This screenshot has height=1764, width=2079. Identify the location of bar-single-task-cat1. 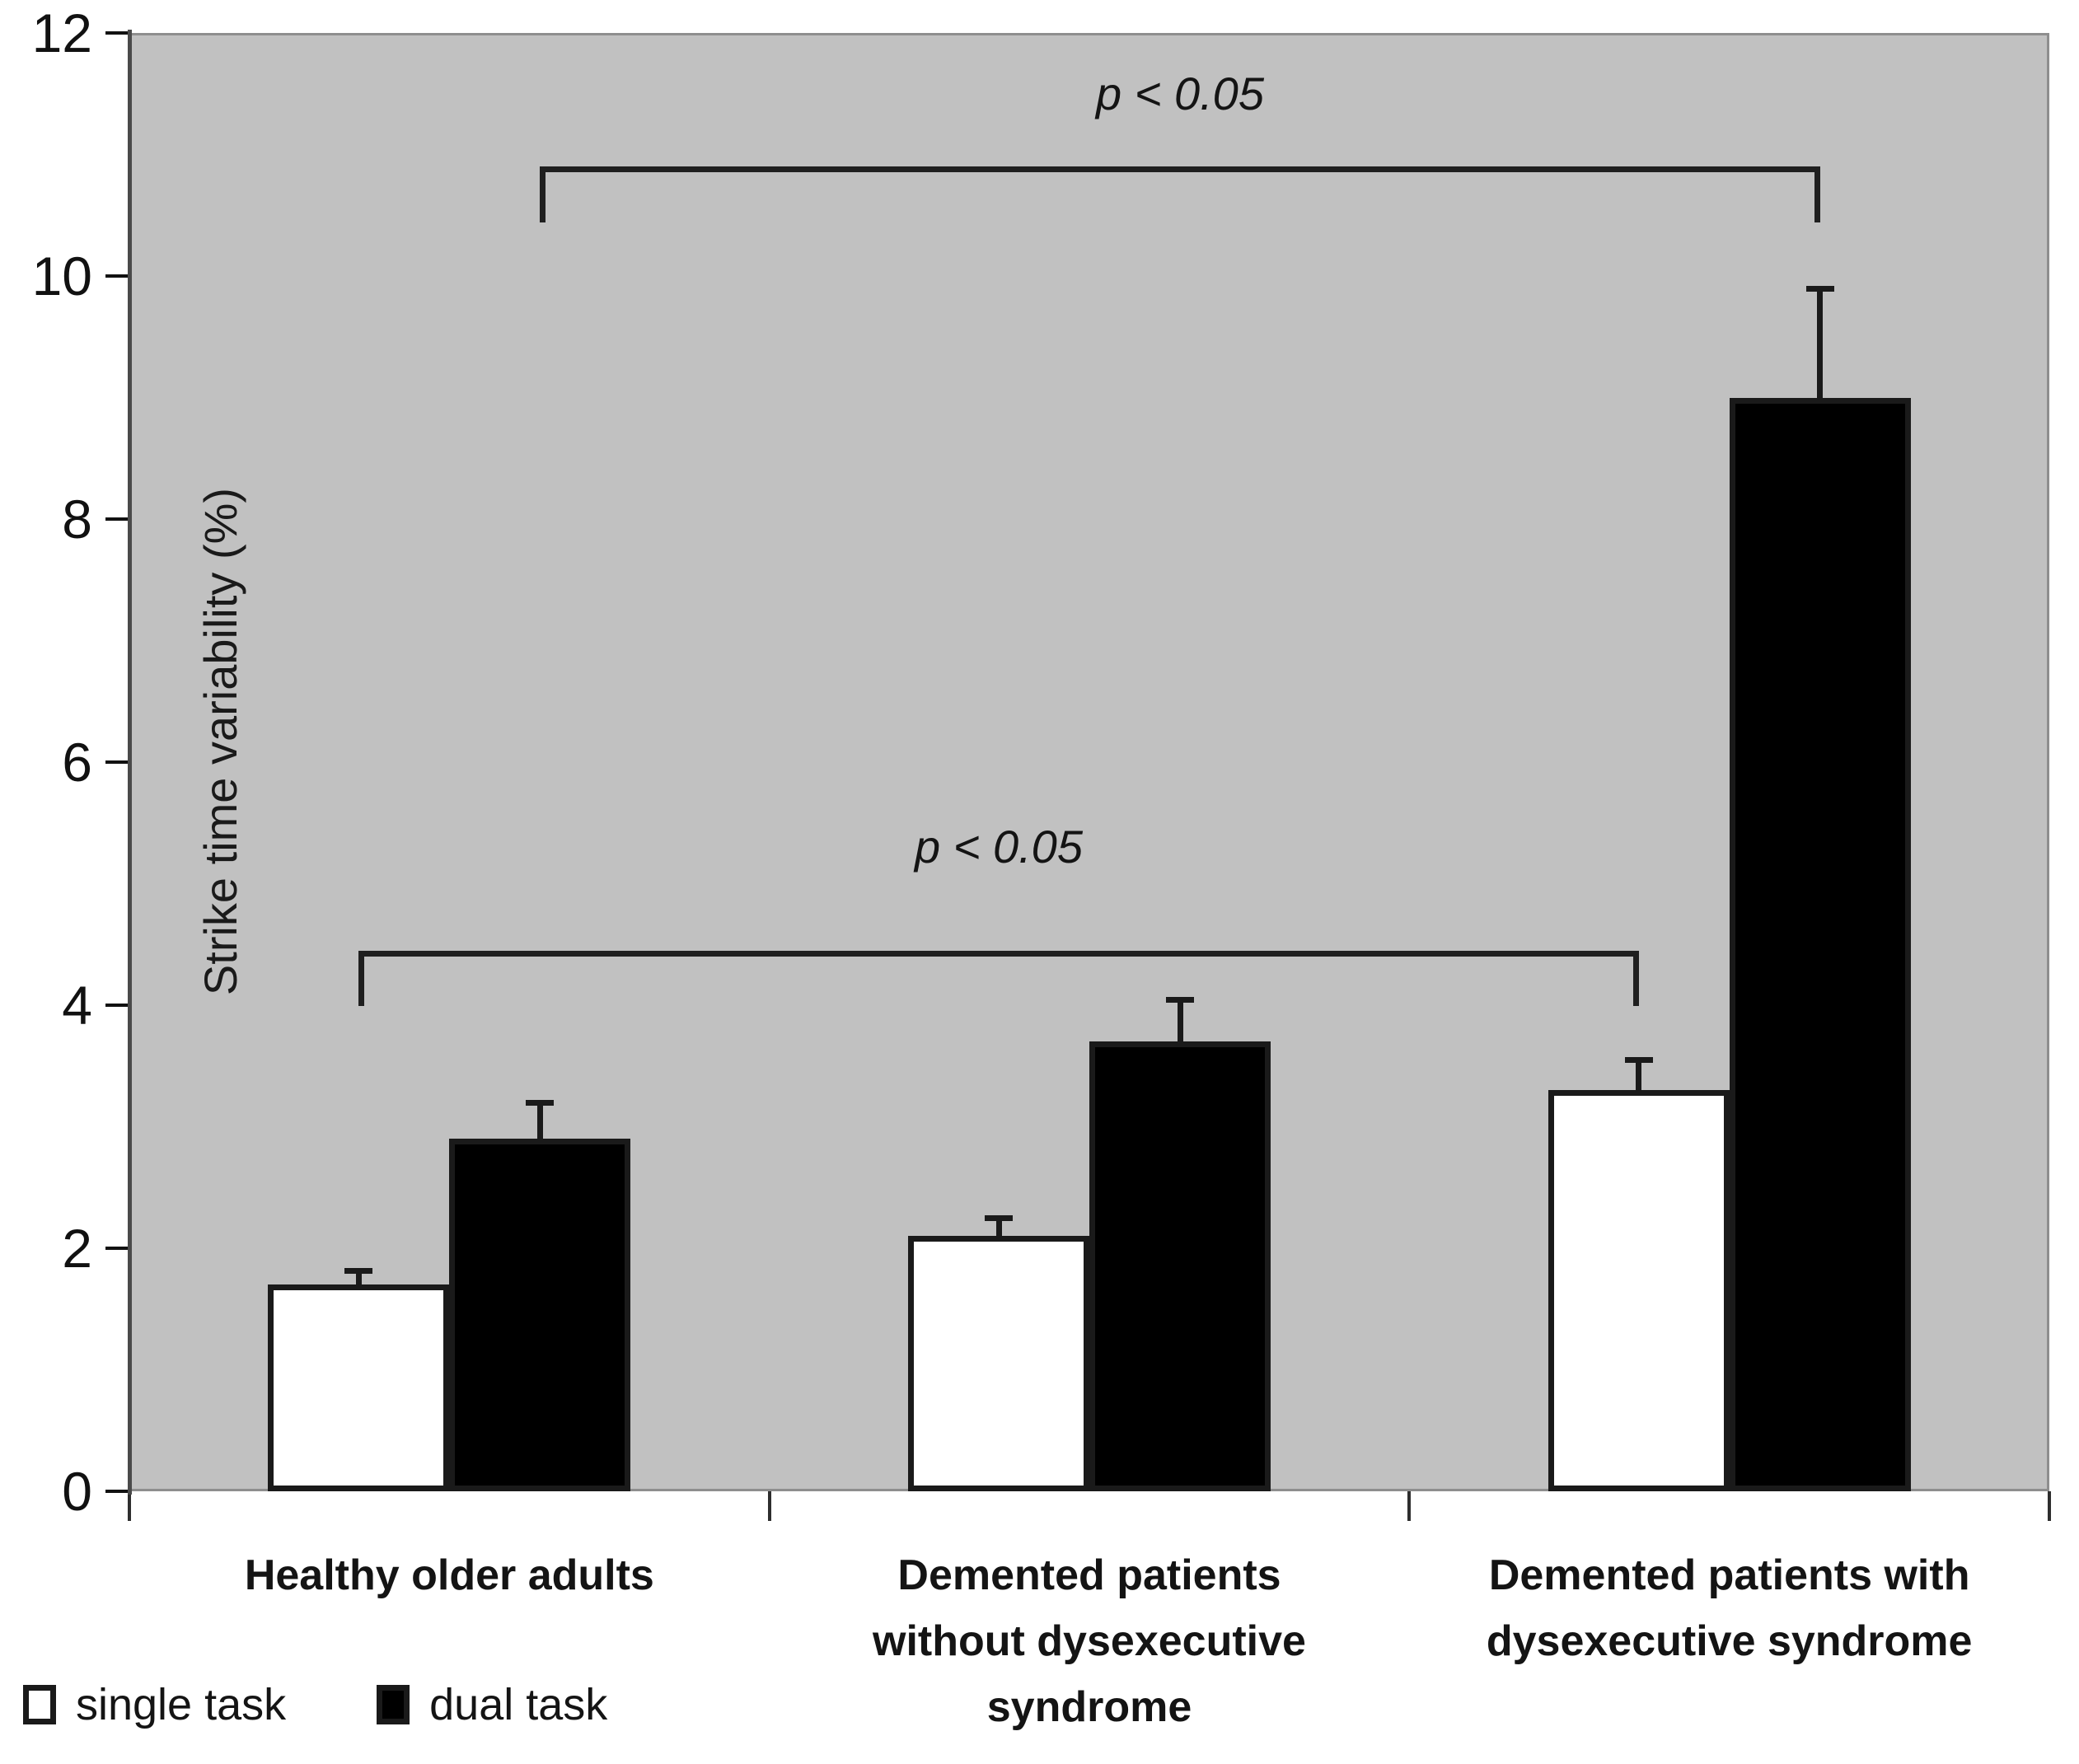
(998, 1363).